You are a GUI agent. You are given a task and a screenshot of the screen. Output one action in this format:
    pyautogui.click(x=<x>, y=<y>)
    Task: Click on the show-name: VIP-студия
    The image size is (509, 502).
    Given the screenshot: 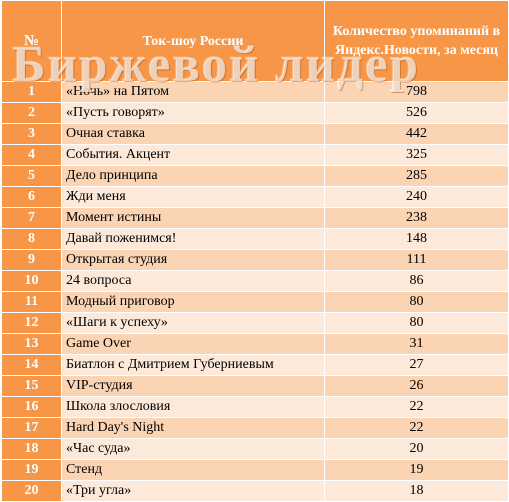 What is the action you would take?
    pyautogui.click(x=193, y=386)
    